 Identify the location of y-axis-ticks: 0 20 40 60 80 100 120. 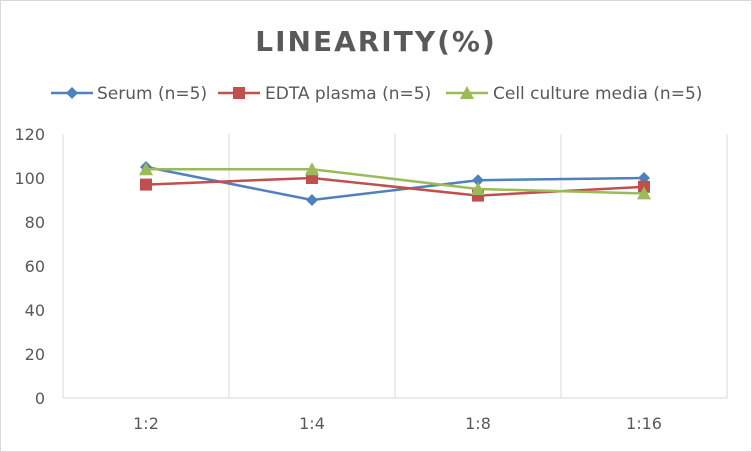
(29, 266).